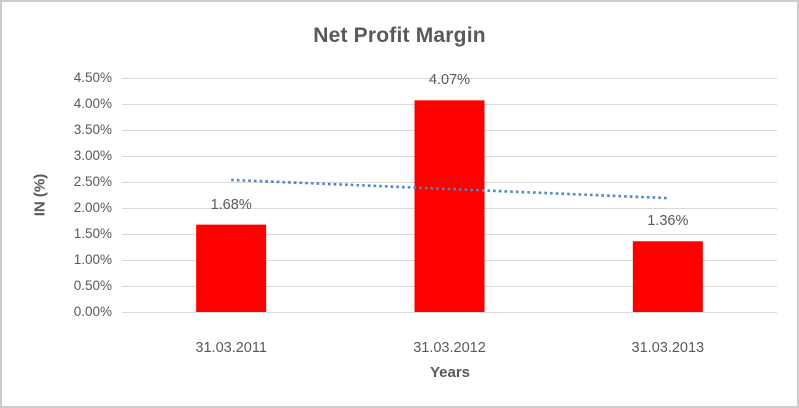 This screenshot has height=408, width=799. What do you see at coordinates (449, 80) in the screenshot?
I see `bar-data-label: 4.07%` at bounding box center [449, 80].